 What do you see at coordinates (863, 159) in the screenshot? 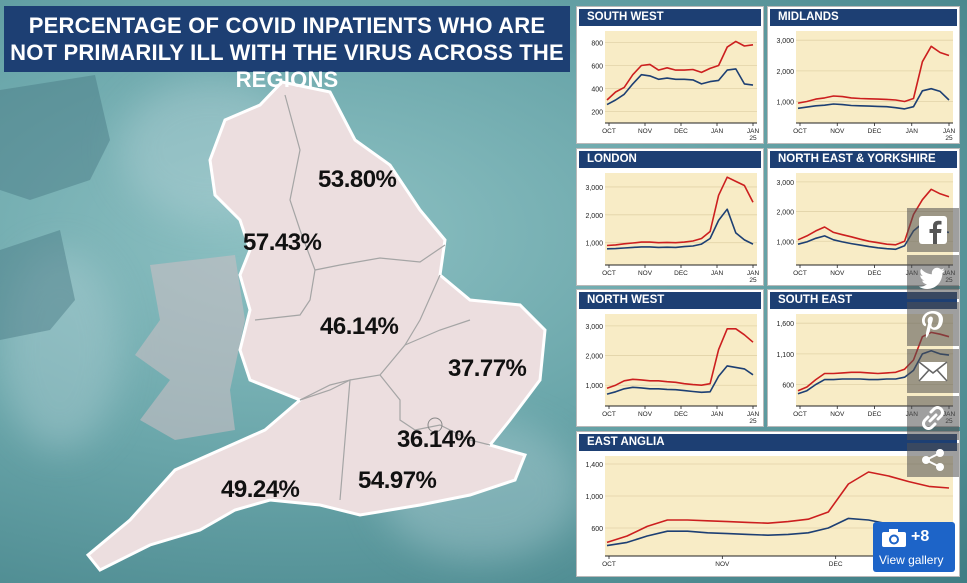
I see `chart-title: NORTH EAST & YORKSHIRE` at bounding box center [863, 159].